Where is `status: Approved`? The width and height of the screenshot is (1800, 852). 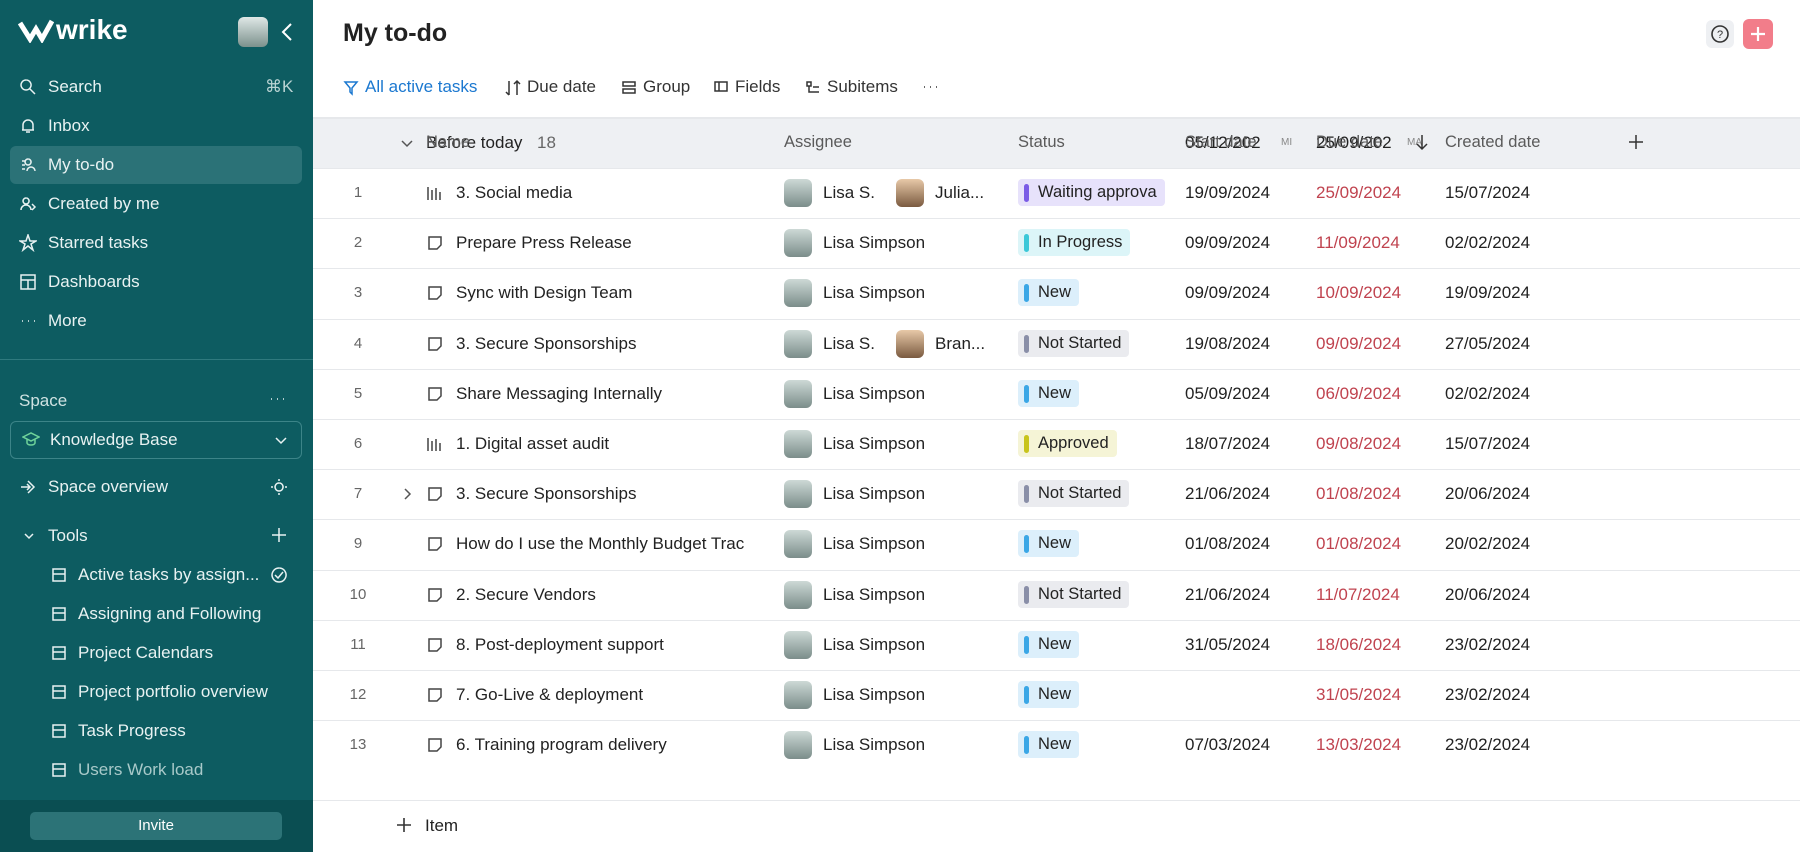
status: Approved is located at coordinates (1067, 443).